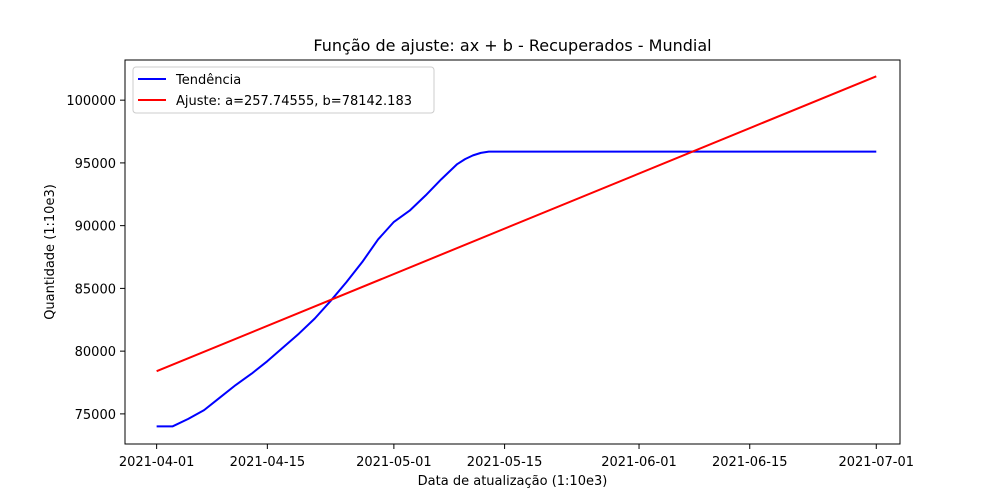  I want to click on x-tick-label: 2021-05-15, so click(505, 462).